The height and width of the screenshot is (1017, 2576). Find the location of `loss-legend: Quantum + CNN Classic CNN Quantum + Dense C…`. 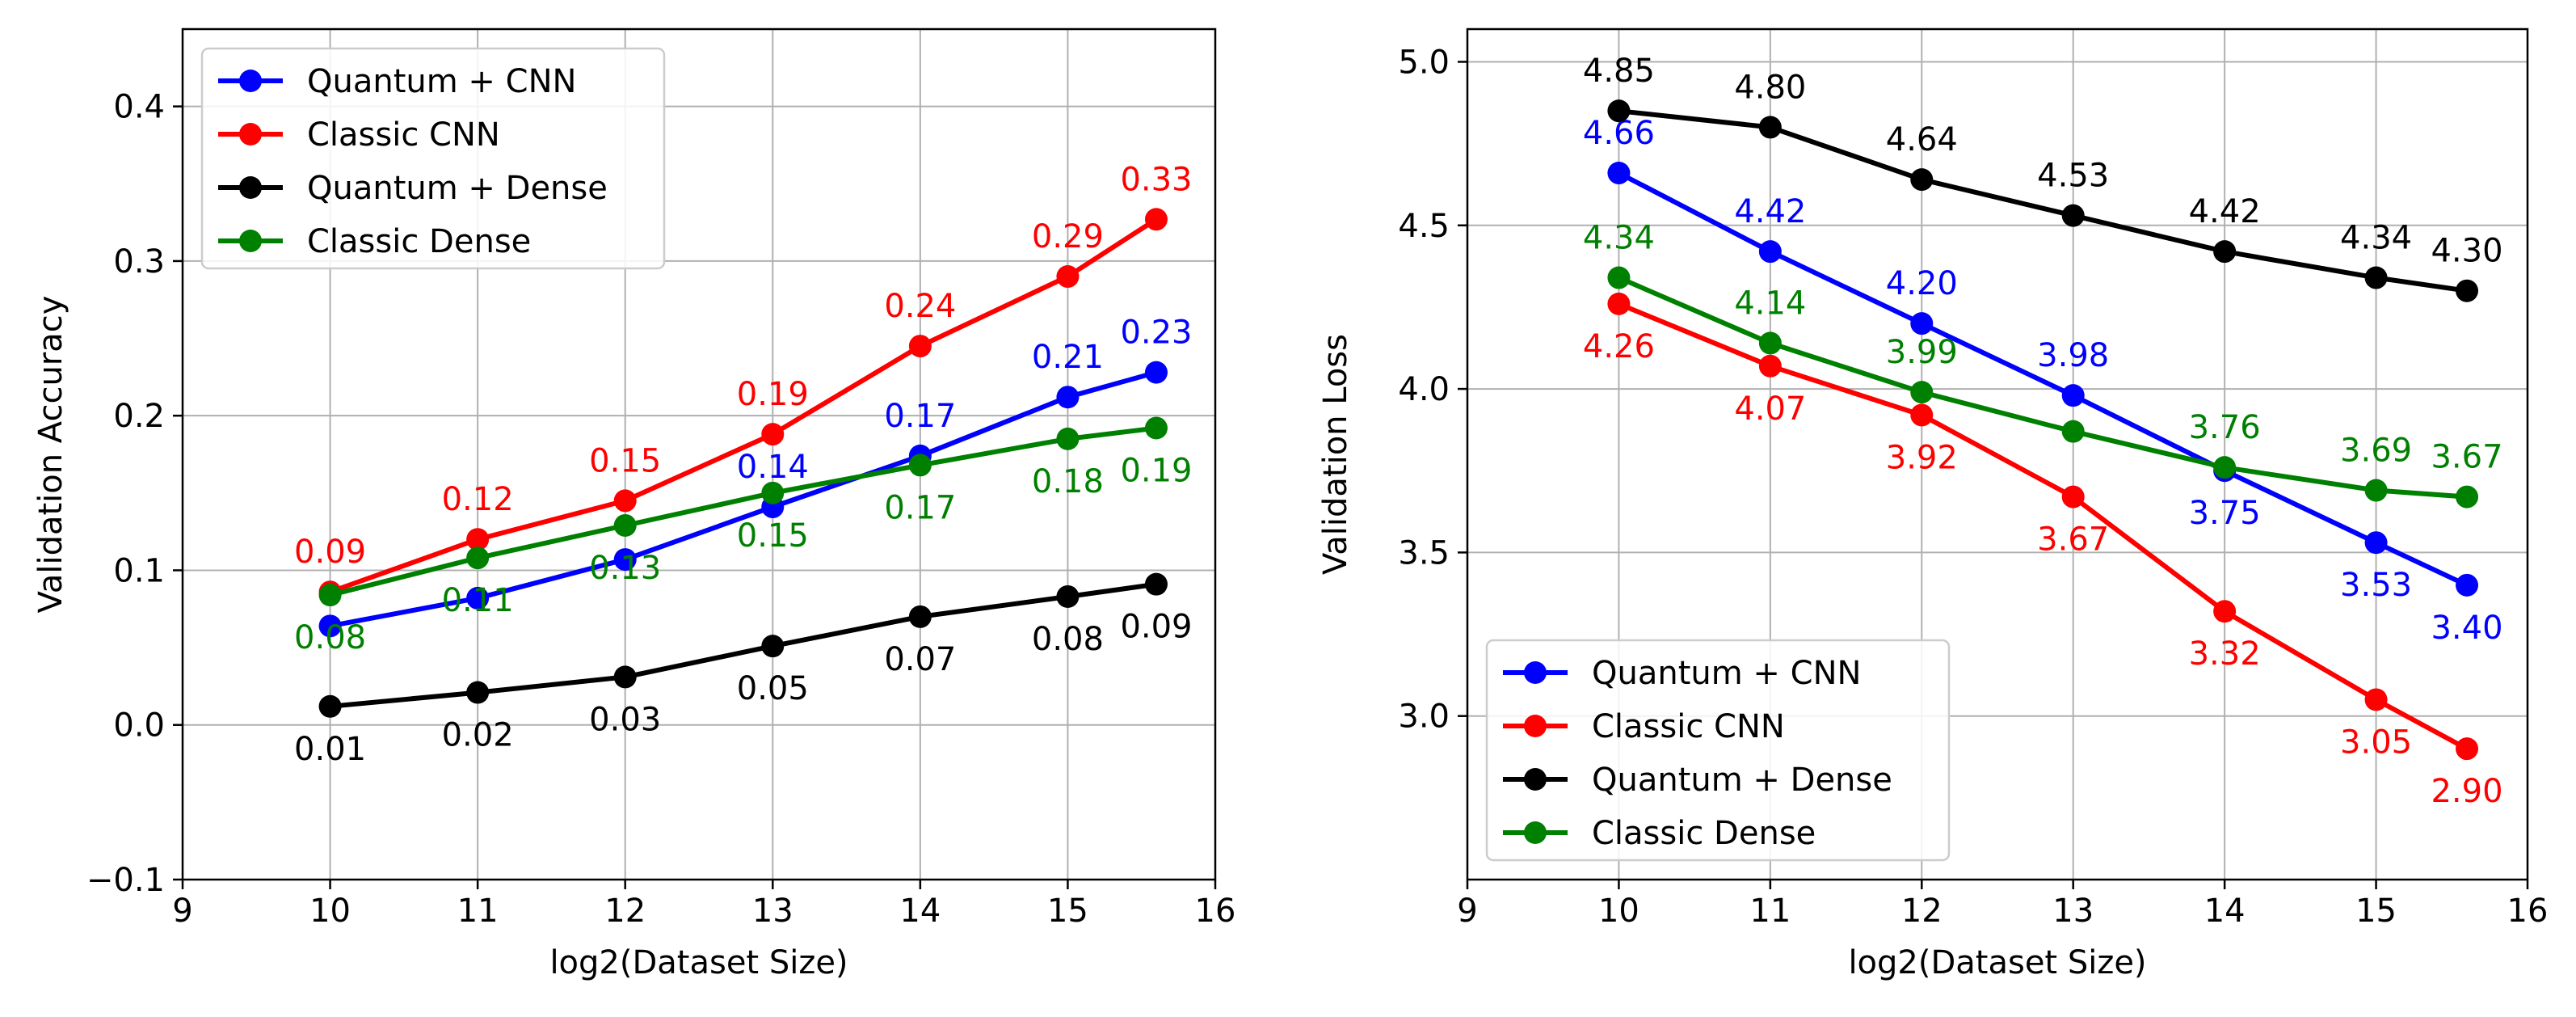

loss-legend: Quantum + CNN Classic CNN Quantum + Dense C… is located at coordinates (1718, 750).